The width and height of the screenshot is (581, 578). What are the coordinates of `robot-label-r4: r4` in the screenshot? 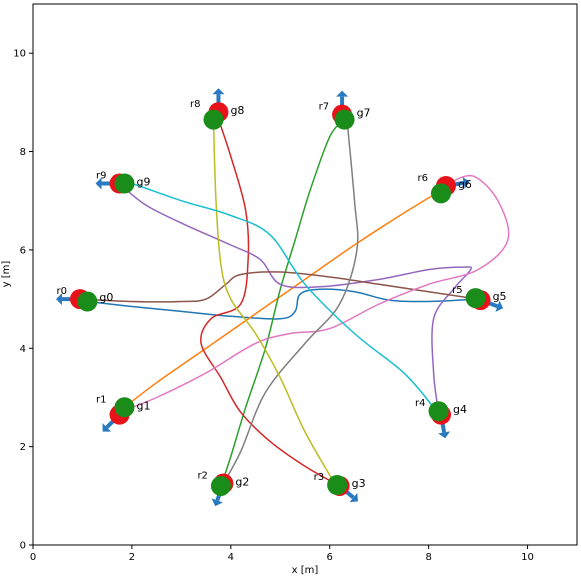 It's located at (420, 403).